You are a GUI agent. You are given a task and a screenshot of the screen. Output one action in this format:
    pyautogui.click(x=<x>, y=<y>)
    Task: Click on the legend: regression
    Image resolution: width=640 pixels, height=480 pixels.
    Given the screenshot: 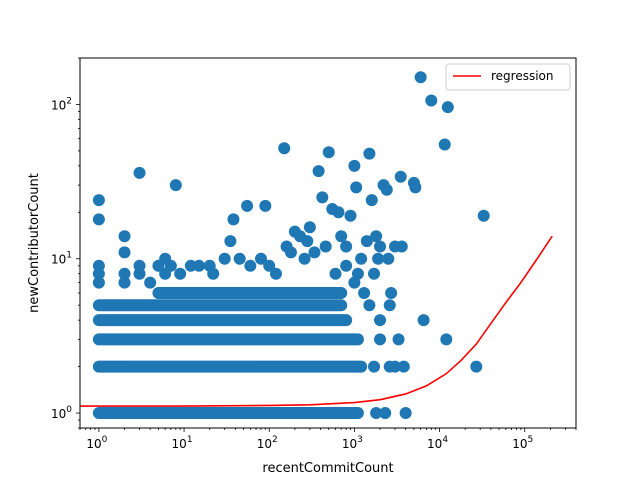 What is the action you would take?
    pyautogui.click(x=508, y=77)
    